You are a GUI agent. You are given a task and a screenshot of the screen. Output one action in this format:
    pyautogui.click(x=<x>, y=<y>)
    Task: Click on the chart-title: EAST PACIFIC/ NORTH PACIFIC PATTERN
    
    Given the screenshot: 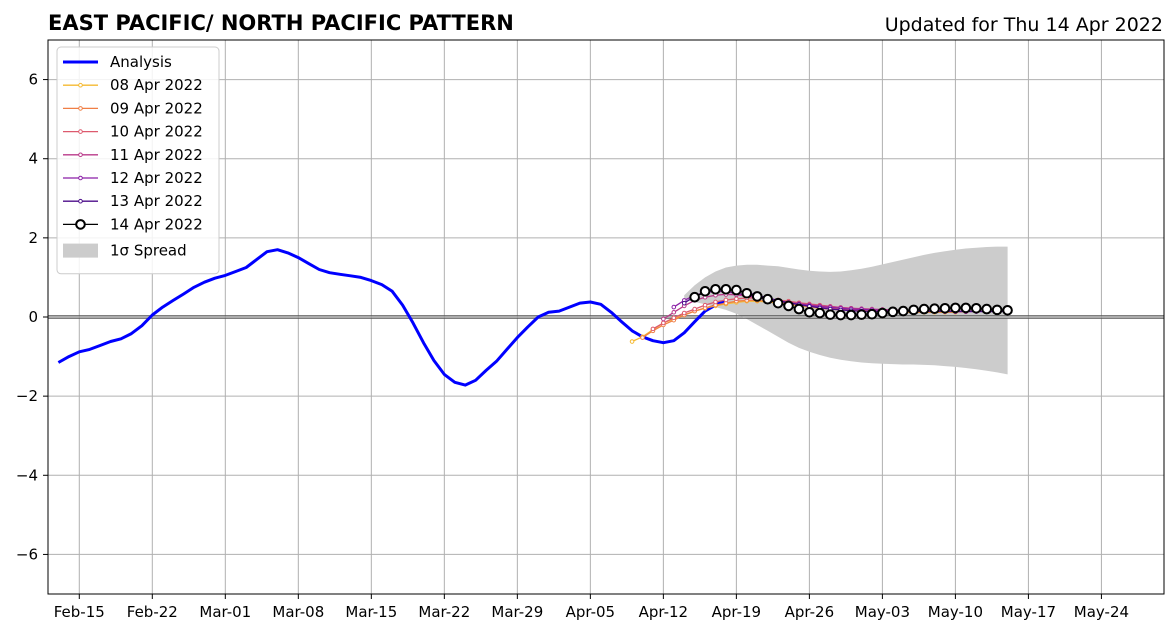 What is the action you would take?
    pyautogui.click(x=281, y=23)
    